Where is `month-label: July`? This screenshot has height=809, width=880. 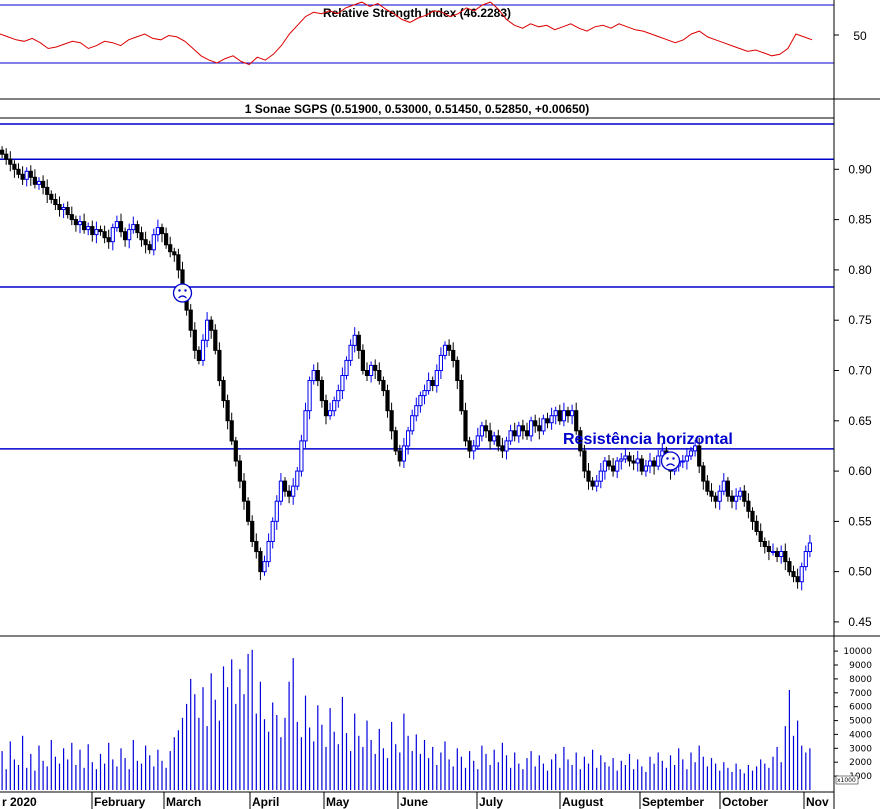
month-label: July is located at coordinates (491, 802).